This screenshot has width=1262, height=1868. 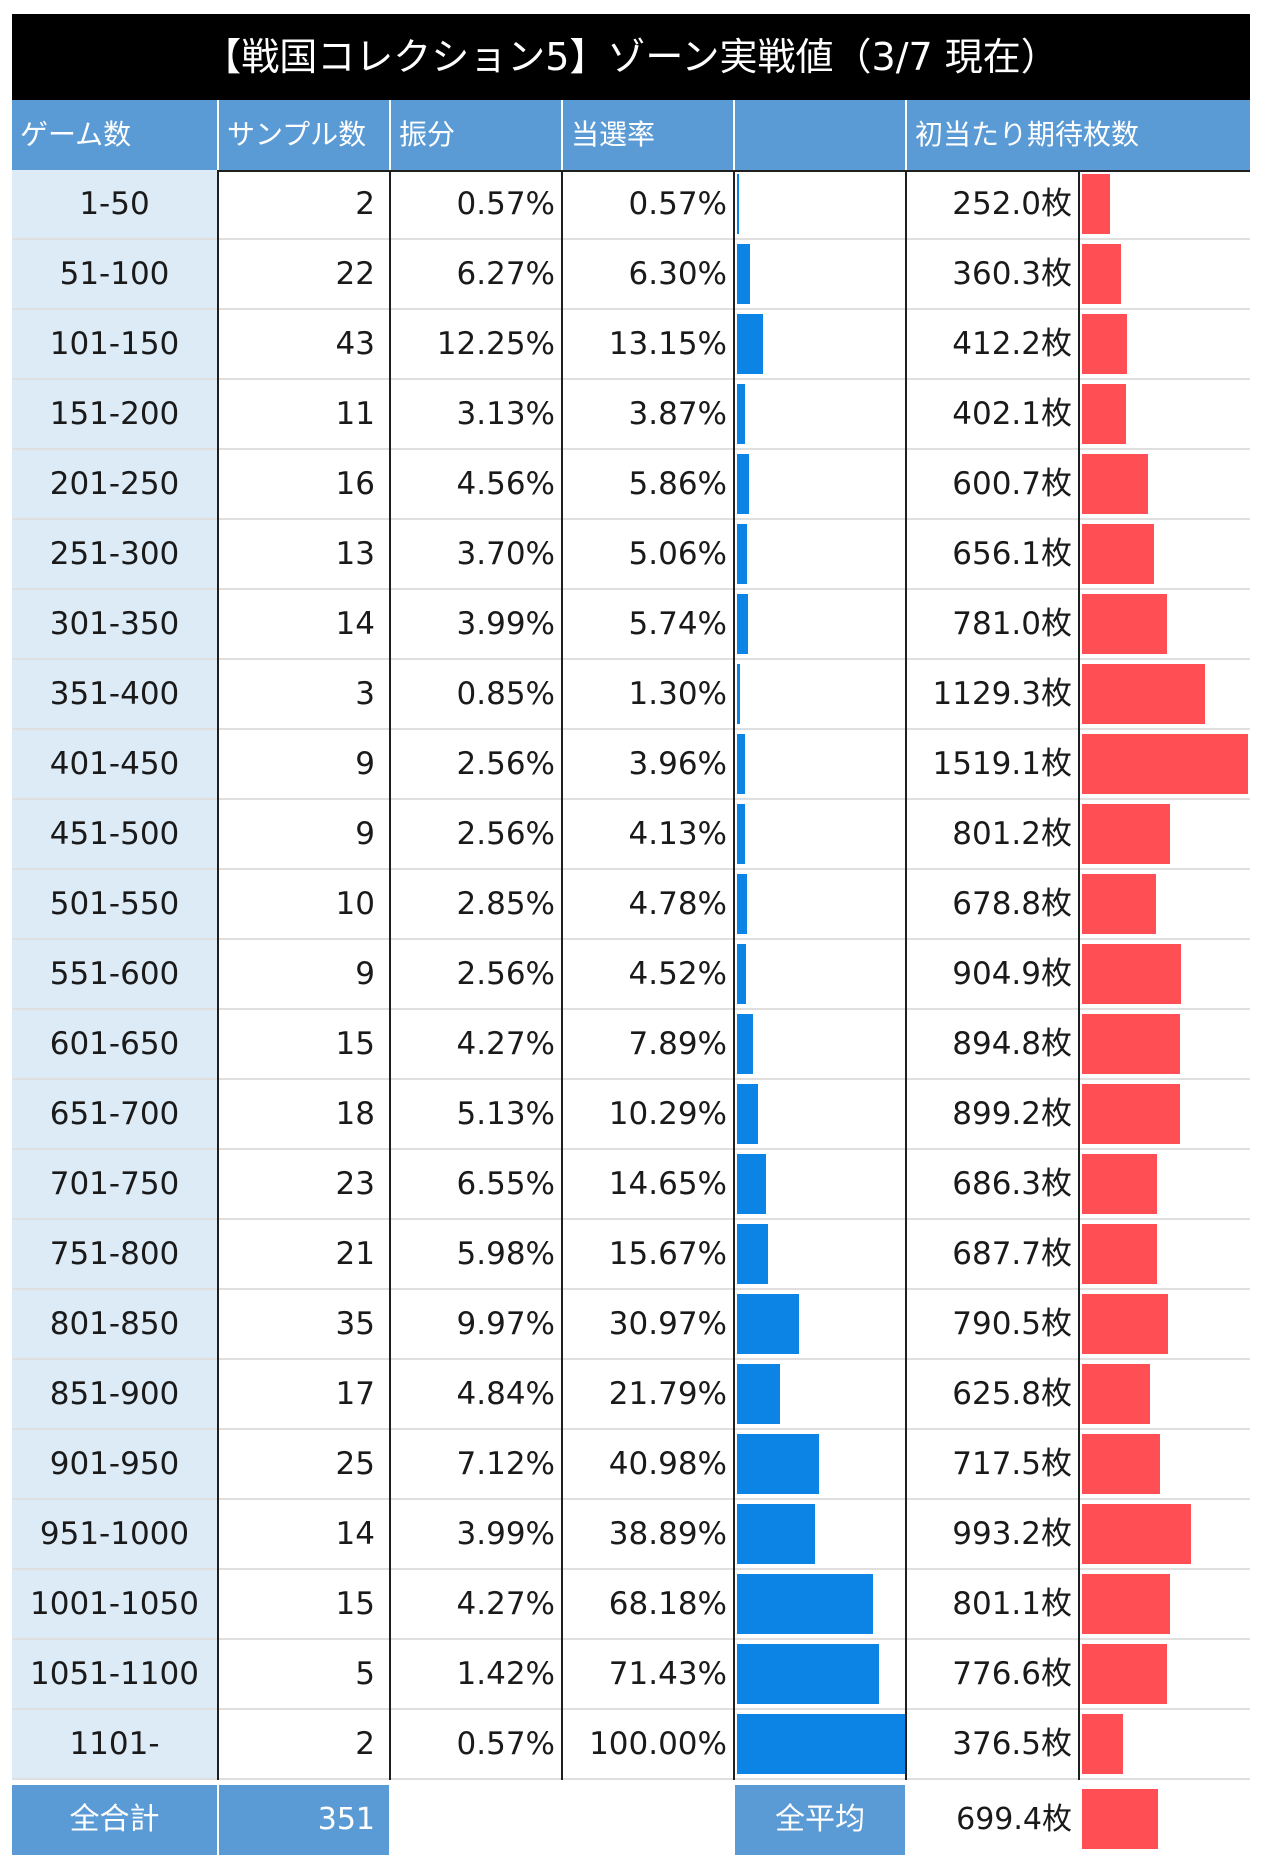 I want to click on table-row: 1101- 2 0.57% 100.00% 376.5枚, so click(x=631, y=1745).